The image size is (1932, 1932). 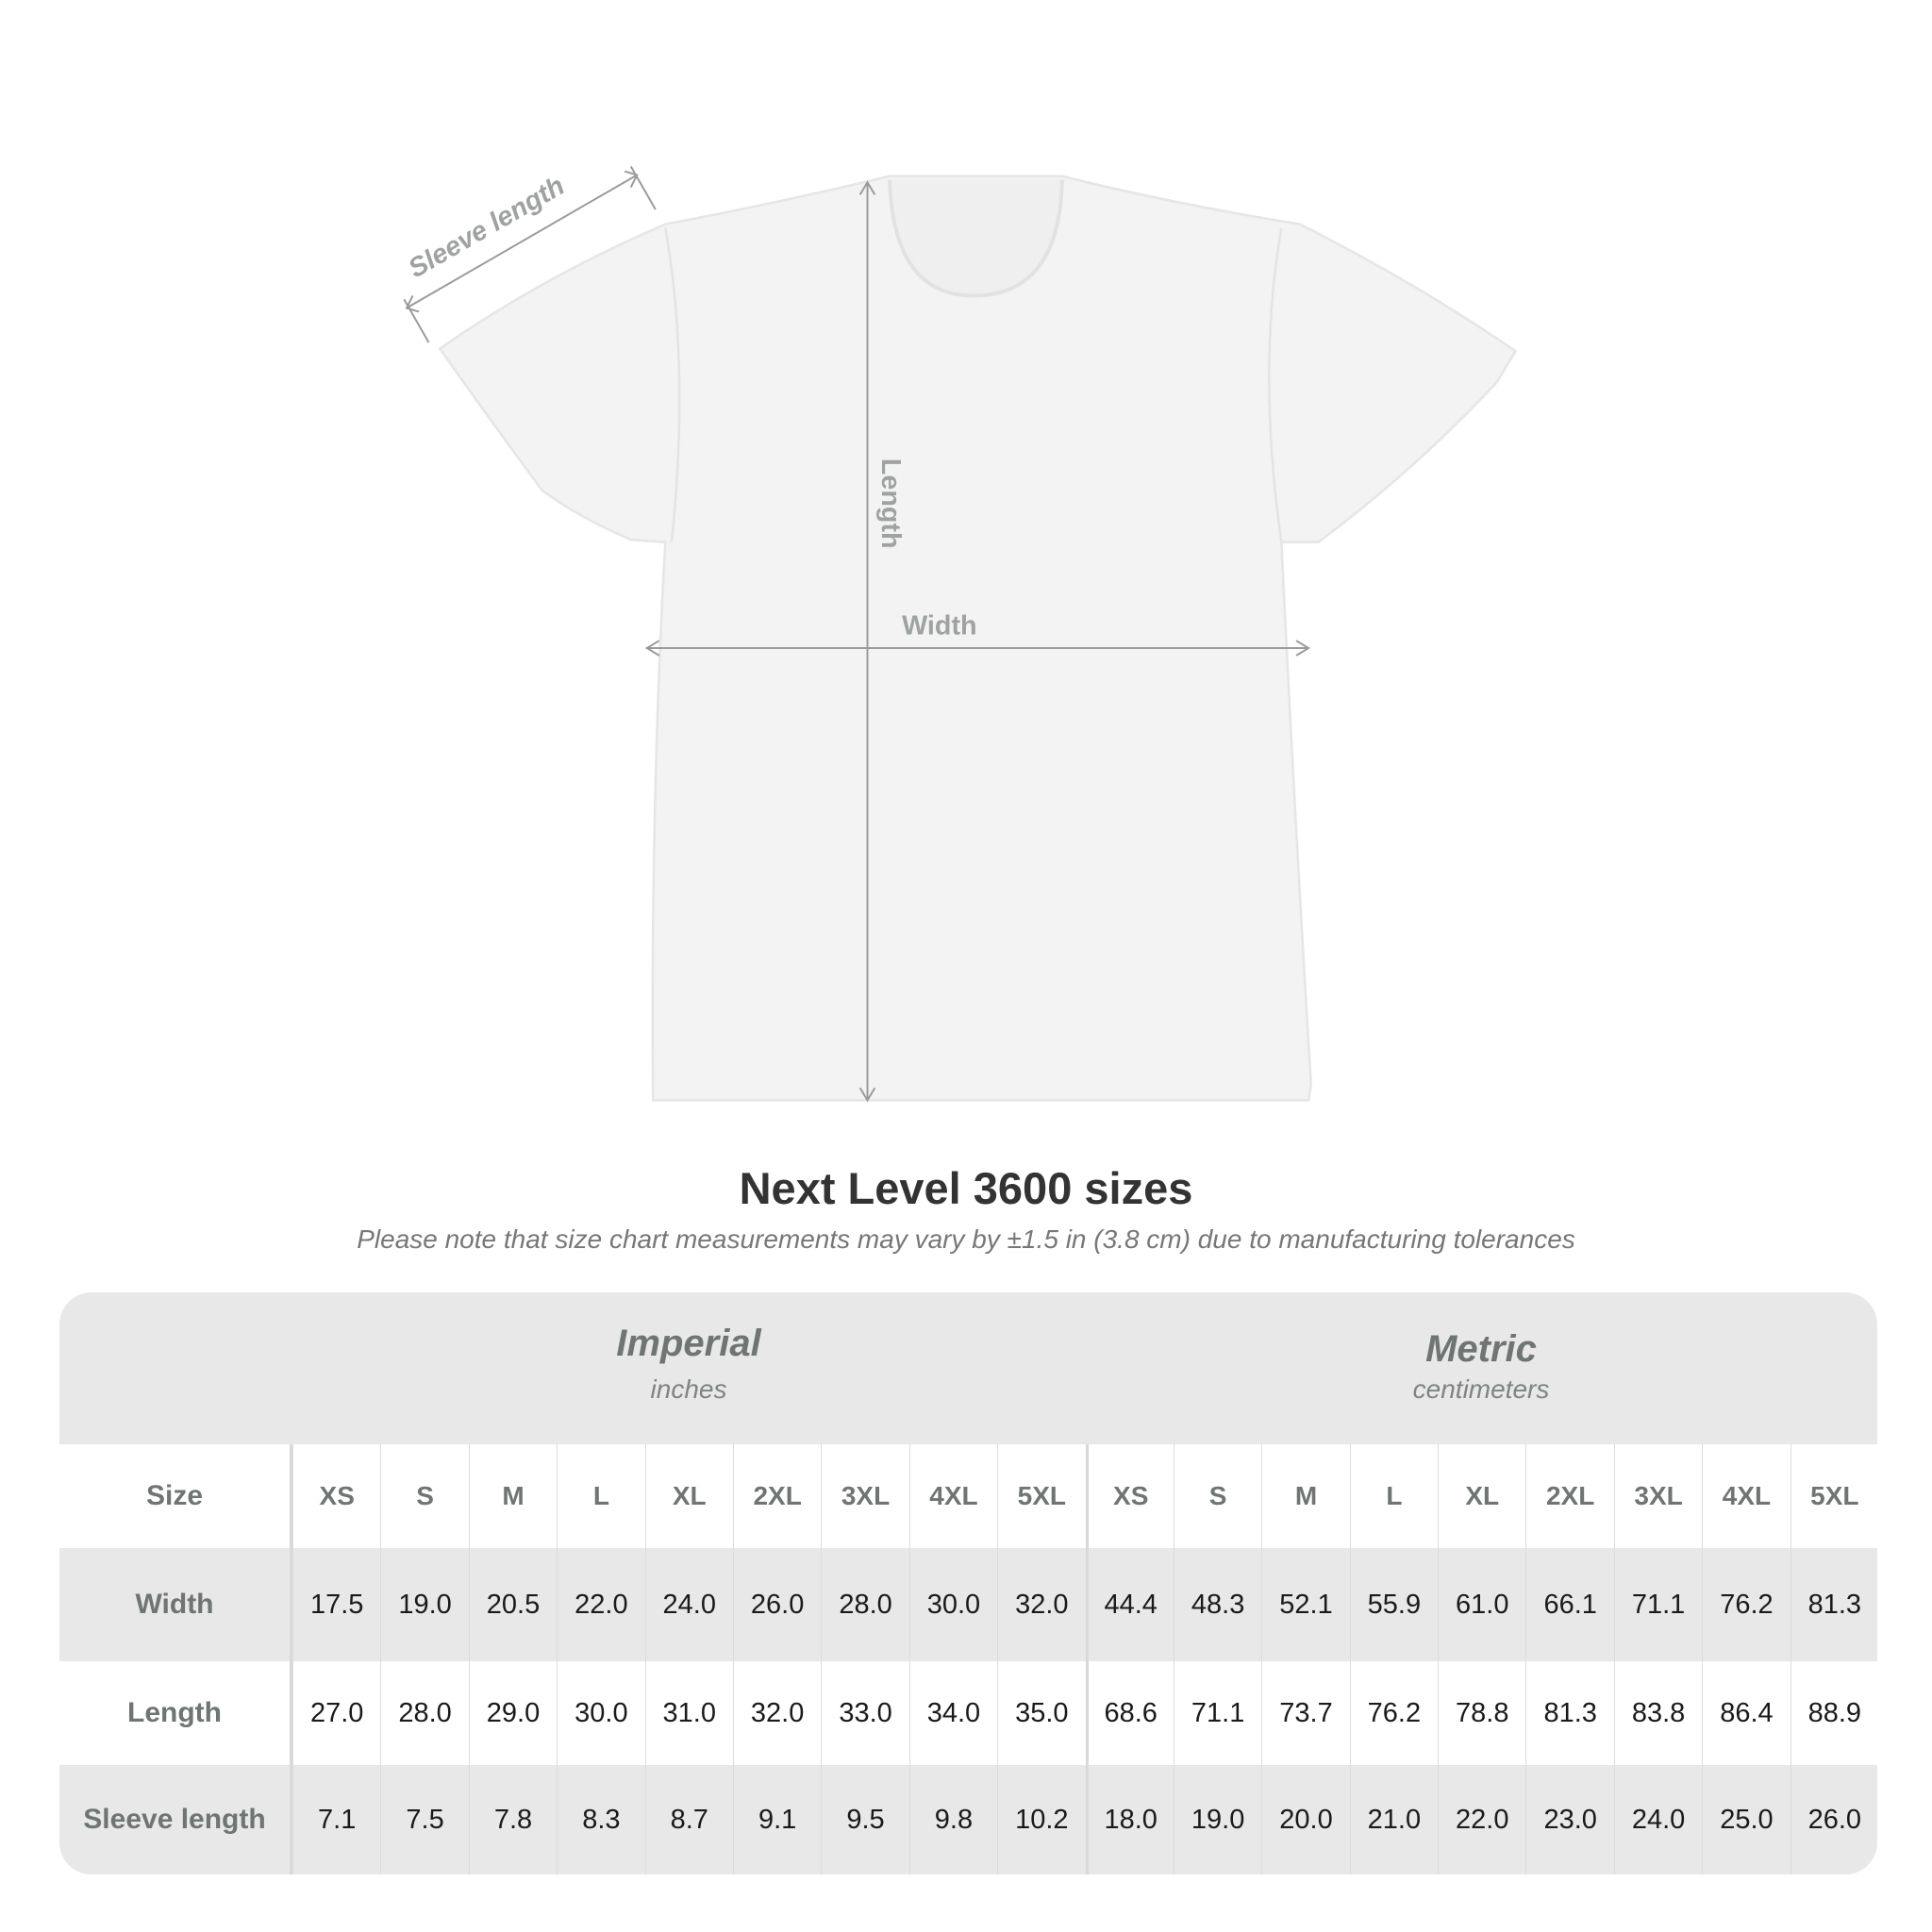 I want to click on table-cell: 7.1, so click(x=336, y=1819).